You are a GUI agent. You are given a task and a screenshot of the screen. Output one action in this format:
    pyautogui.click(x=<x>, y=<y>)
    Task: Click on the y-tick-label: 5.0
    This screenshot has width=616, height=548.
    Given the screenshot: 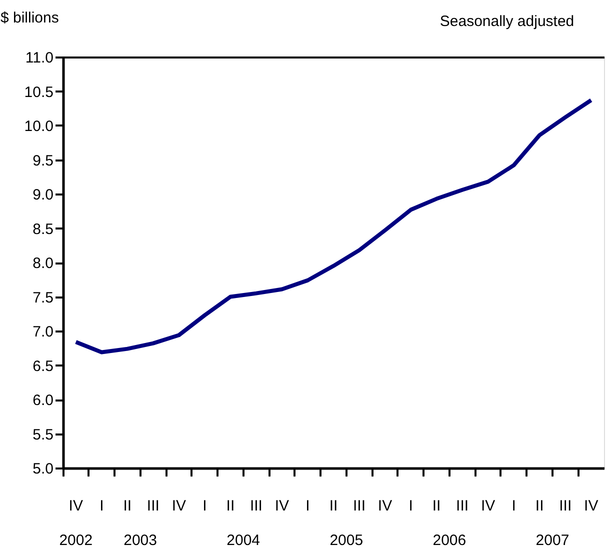 What is the action you would take?
    pyautogui.click(x=43, y=469)
    